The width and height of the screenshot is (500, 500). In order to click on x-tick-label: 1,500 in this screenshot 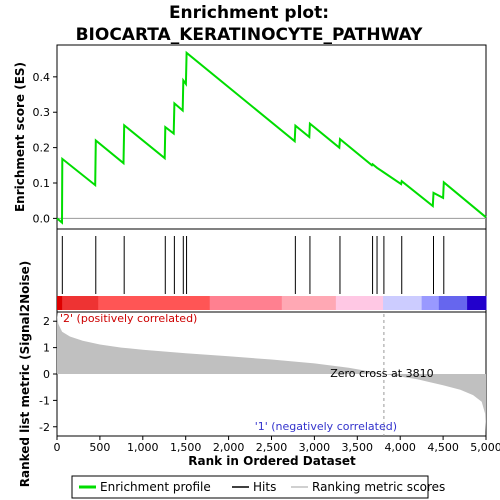, I will do `click(186, 447)`.